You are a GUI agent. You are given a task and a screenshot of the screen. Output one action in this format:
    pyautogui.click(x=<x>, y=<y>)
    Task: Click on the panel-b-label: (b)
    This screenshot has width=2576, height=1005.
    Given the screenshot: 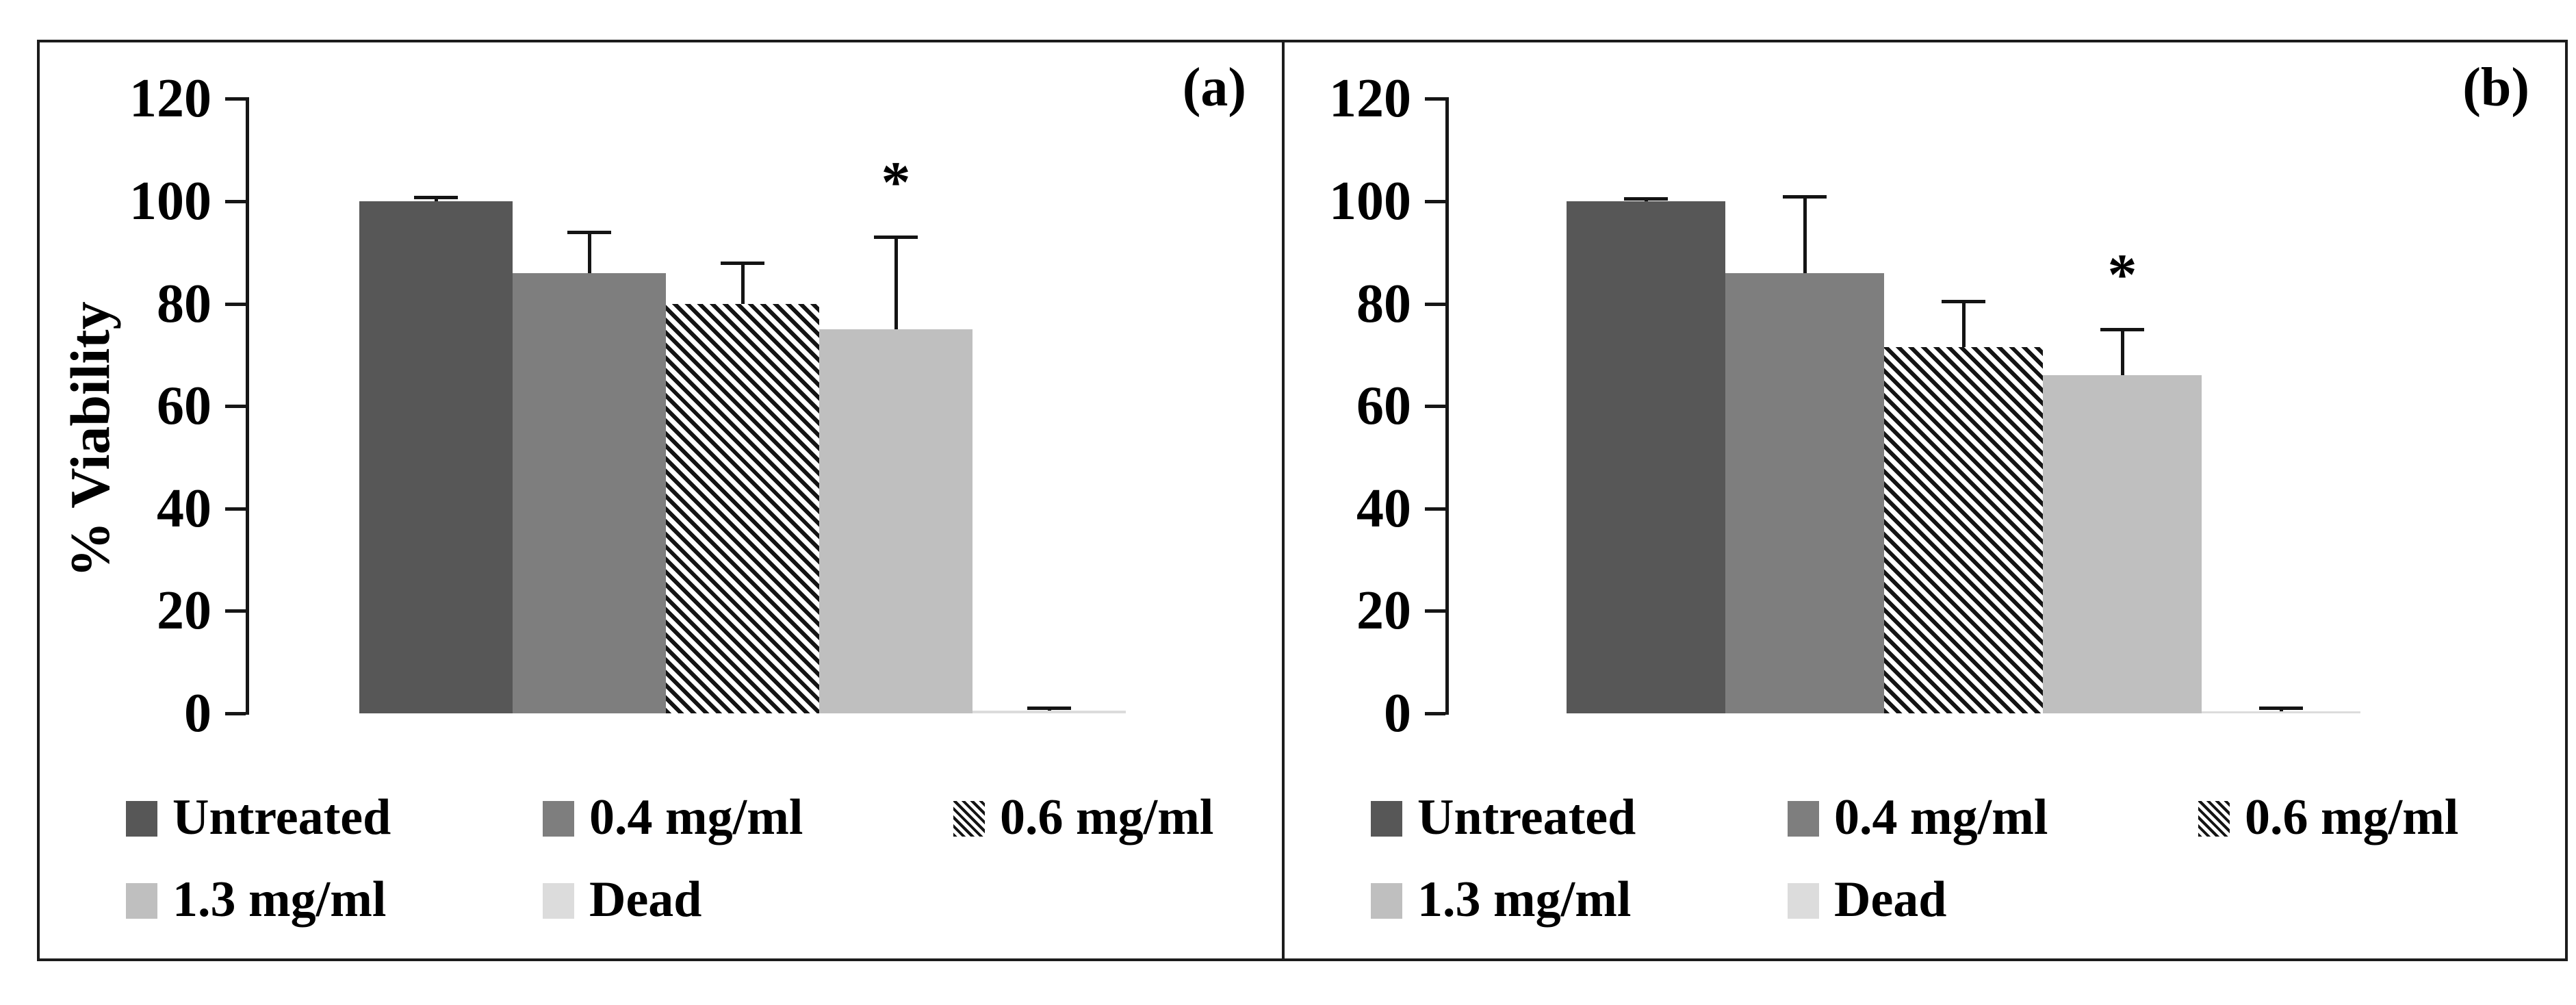 What is the action you would take?
    pyautogui.click(x=2495, y=88)
    